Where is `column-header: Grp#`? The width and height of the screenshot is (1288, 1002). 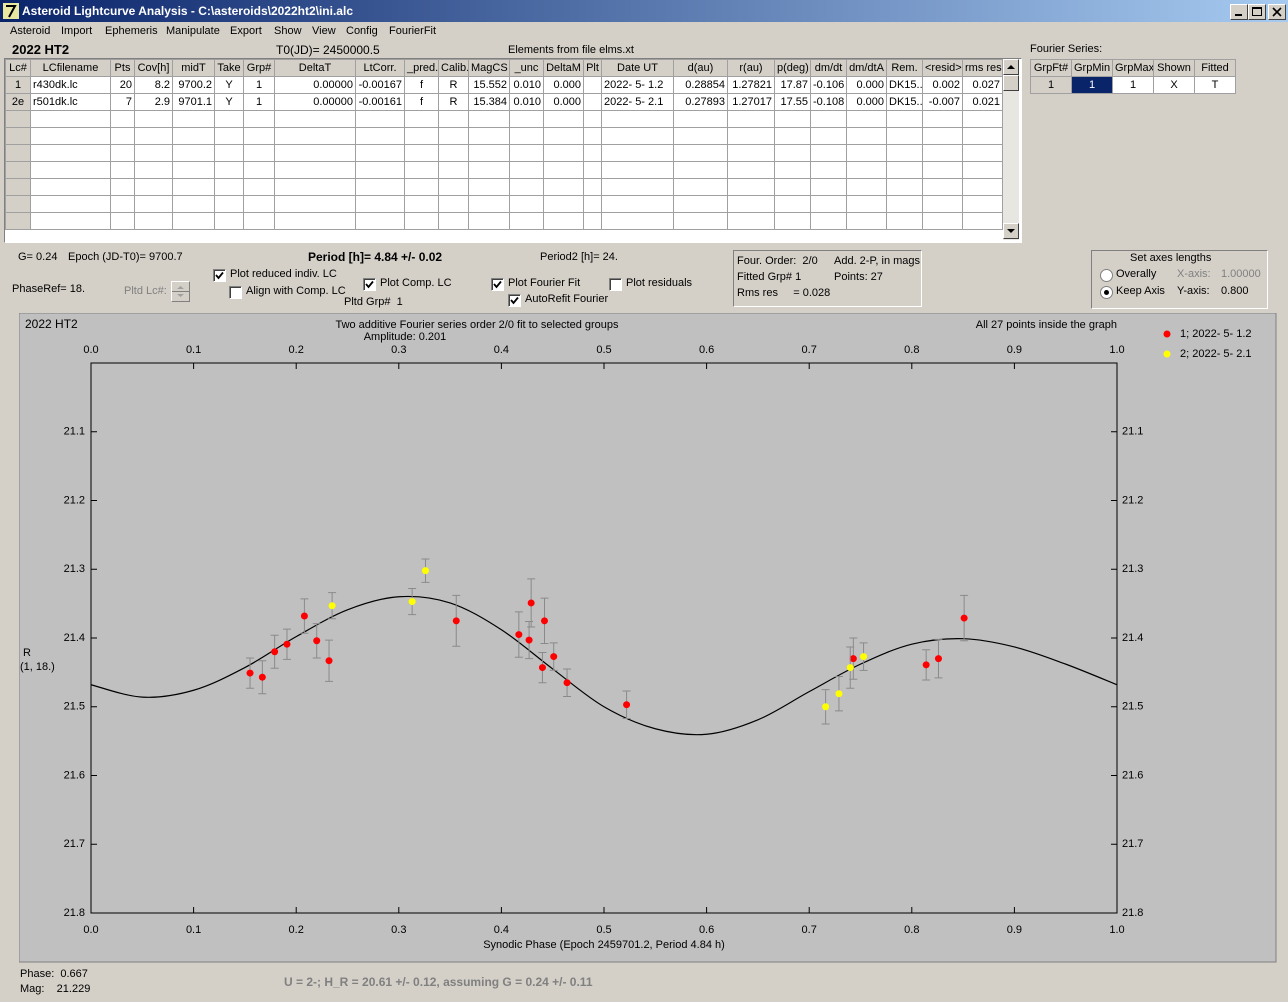
column-header: Grp# is located at coordinates (259, 68).